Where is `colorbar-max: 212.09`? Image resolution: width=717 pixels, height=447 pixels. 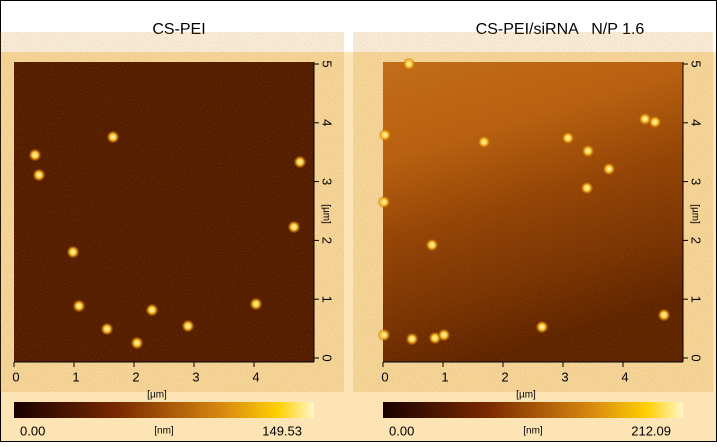 colorbar-max: 212.09 is located at coordinates (651, 430).